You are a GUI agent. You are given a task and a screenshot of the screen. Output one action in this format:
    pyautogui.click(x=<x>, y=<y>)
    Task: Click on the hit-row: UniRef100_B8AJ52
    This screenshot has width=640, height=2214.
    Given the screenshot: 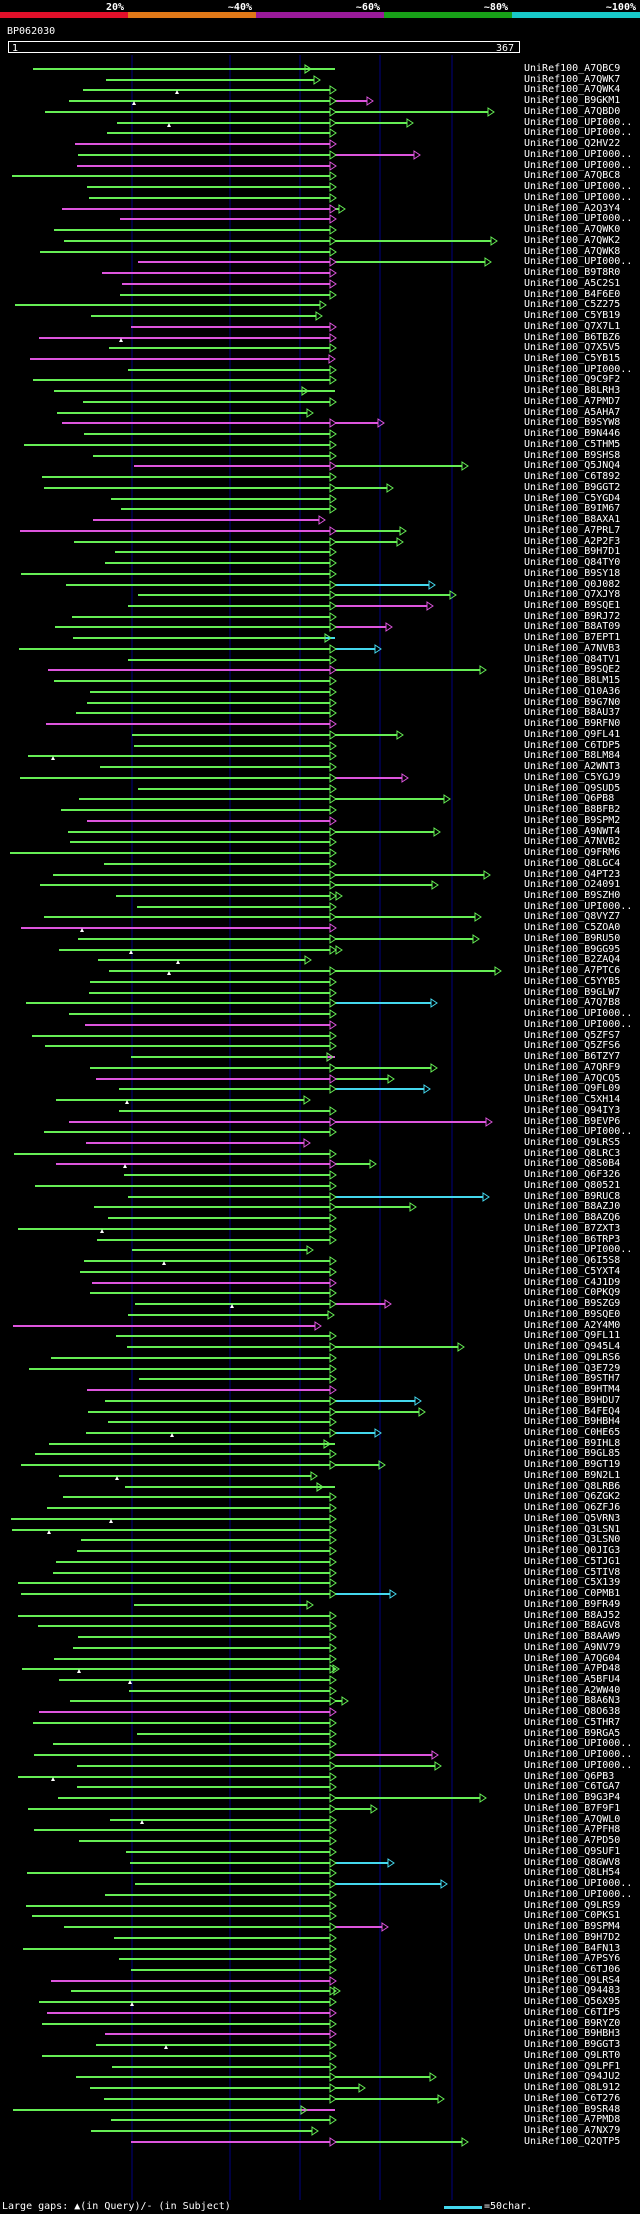 What is the action you would take?
    pyautogui.click(x=320, y=1615)
    